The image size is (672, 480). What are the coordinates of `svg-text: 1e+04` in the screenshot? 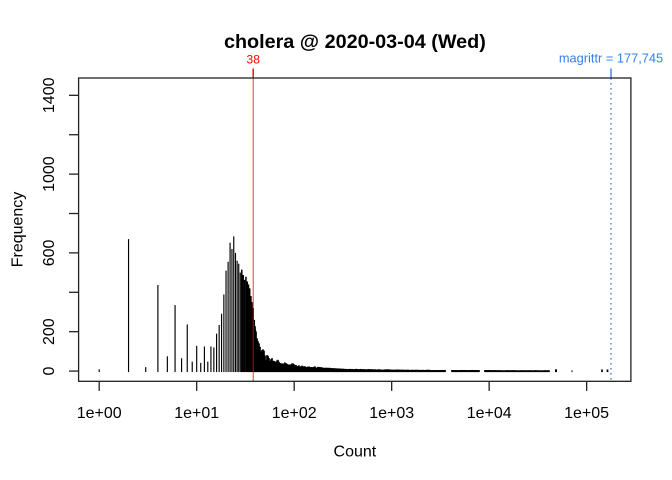 It's located at (489, 413).